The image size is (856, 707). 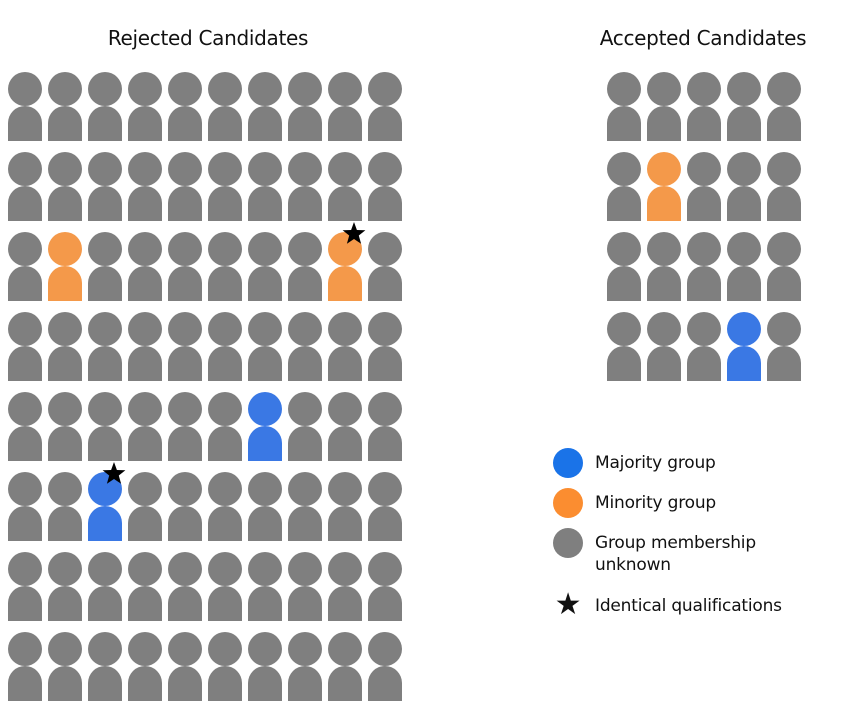 I want to click on legend-label: Group membership unknown, so click(x=675, y=554).